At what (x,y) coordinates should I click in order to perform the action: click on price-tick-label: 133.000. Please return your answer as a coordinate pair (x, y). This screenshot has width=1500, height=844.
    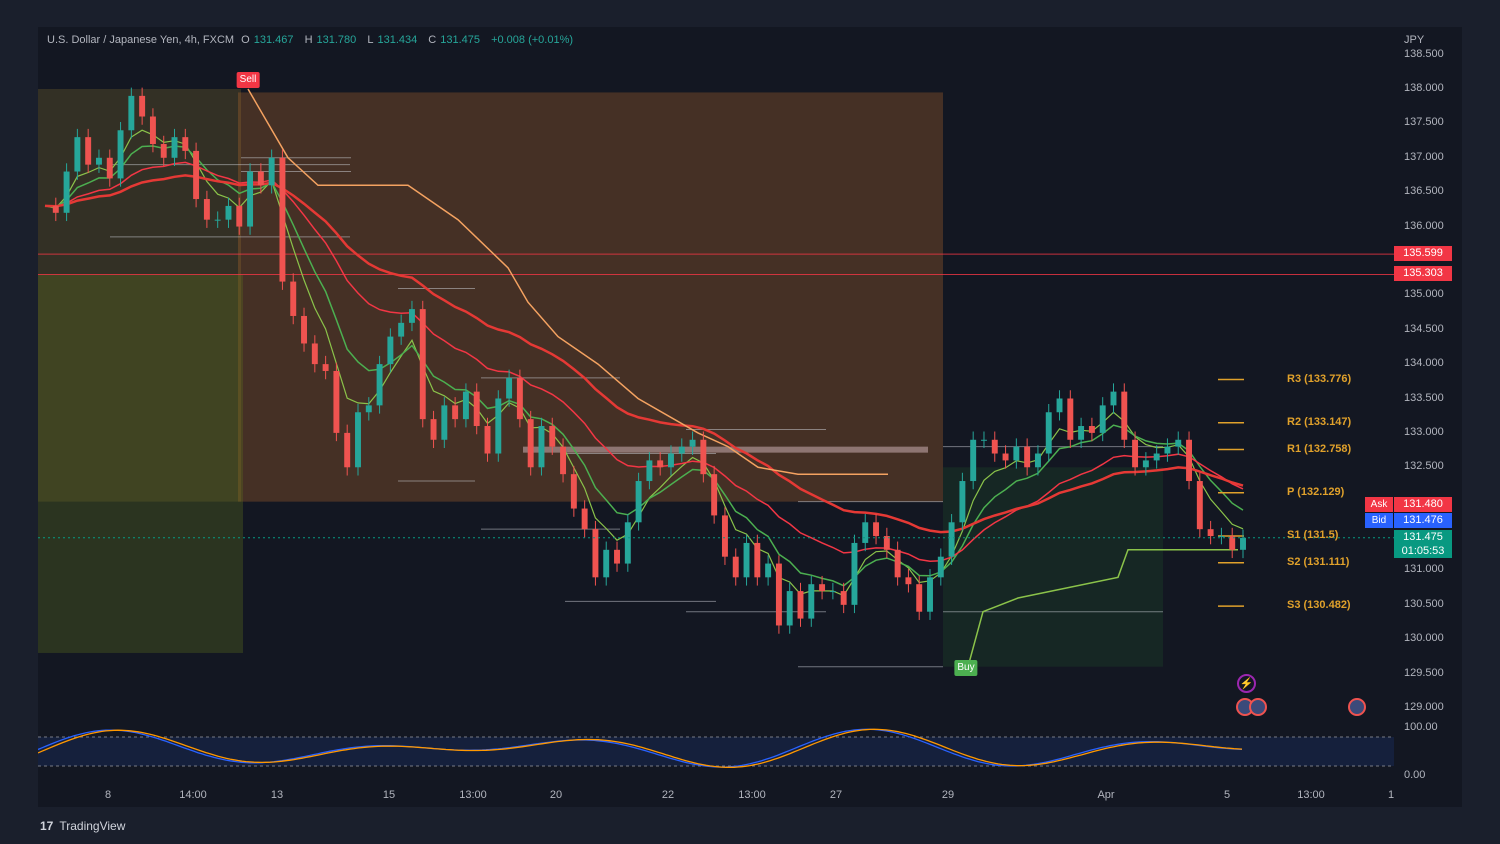
    Looking at the image, I should click on (1424, 431).